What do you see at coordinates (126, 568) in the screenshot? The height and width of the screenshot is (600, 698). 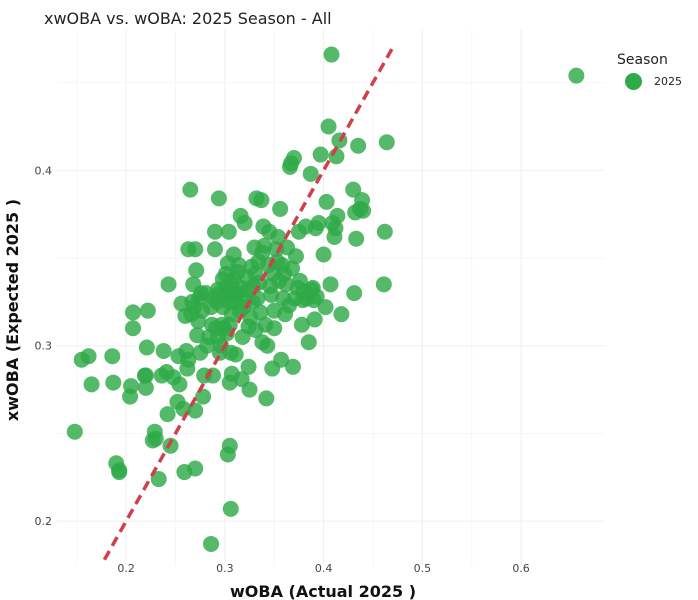 I see `x-tick-label: 0.2` at bounding box center [126, 568].